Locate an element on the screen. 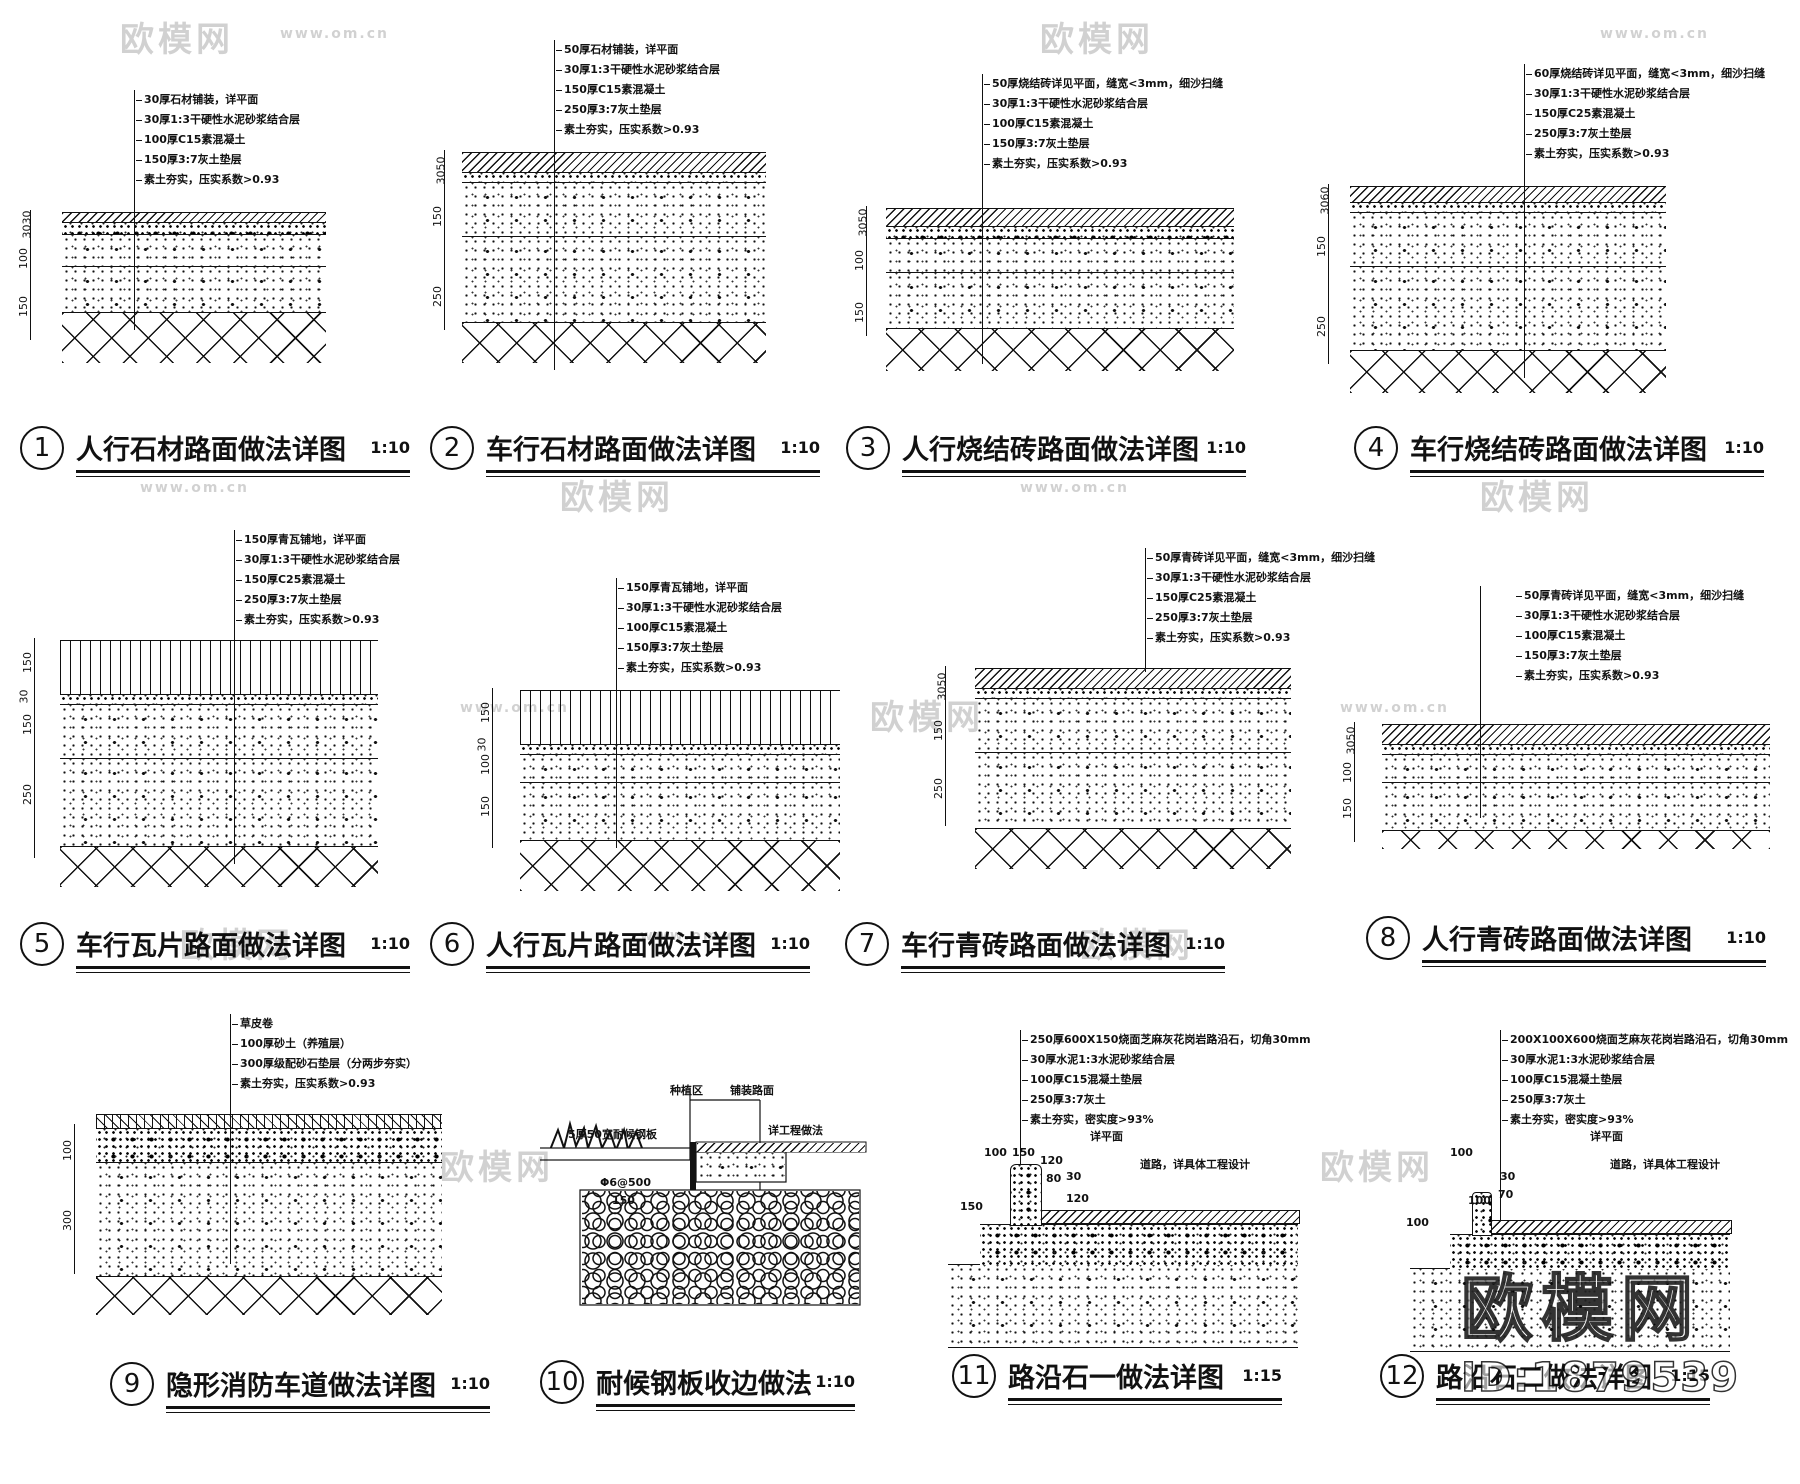  note: 250厚3:7灰土垫层 is located at coordinates (1261, 618).